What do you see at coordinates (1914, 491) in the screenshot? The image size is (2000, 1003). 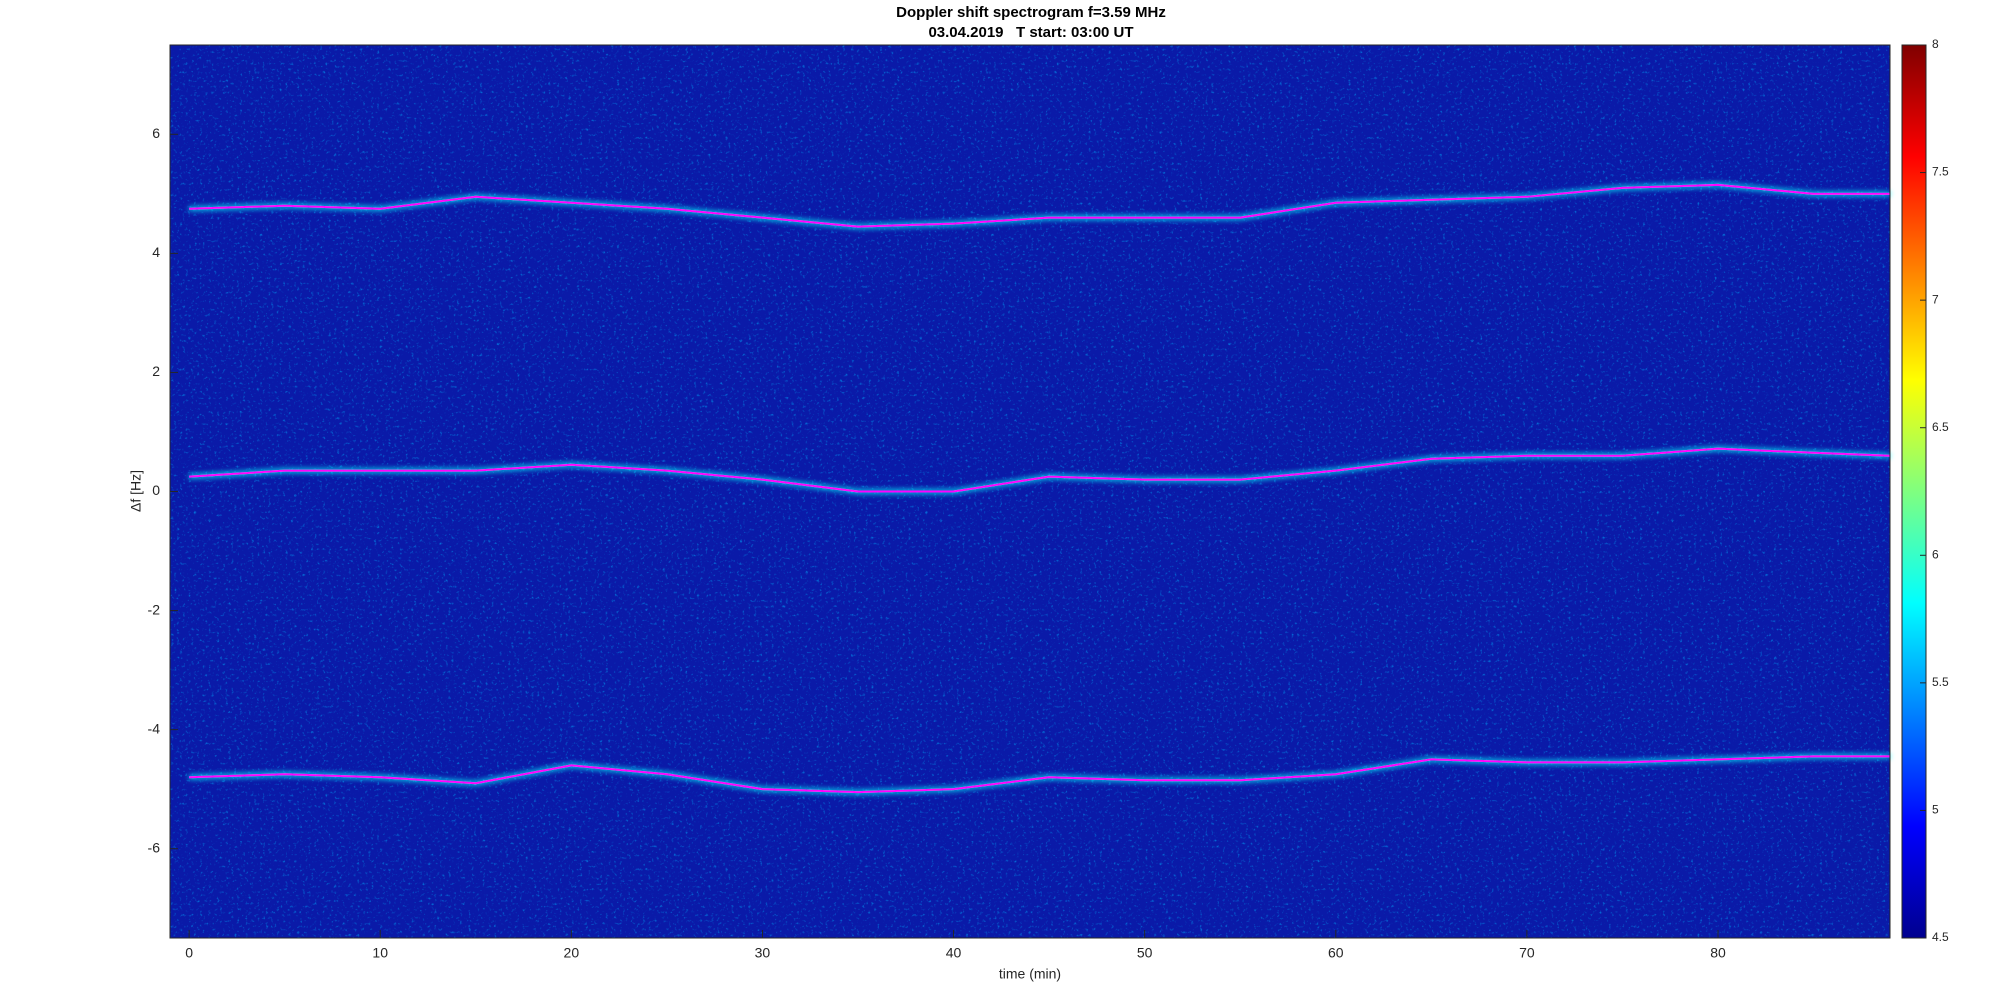 I see `colorbar` at bounding box center [1914, 491].